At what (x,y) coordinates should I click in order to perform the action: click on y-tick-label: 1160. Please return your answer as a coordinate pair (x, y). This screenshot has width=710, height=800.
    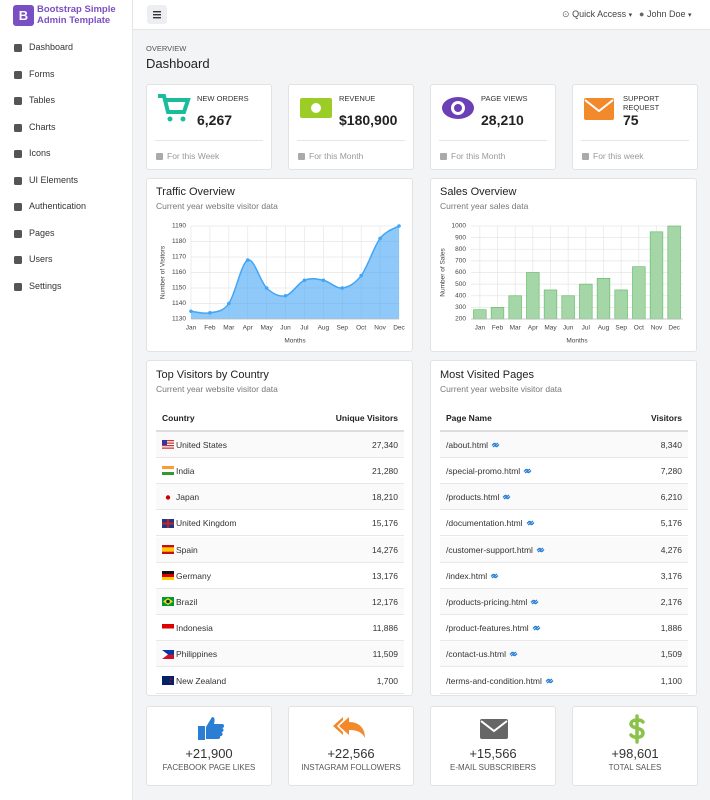
    Looking at the image, I should click on (179, 272).